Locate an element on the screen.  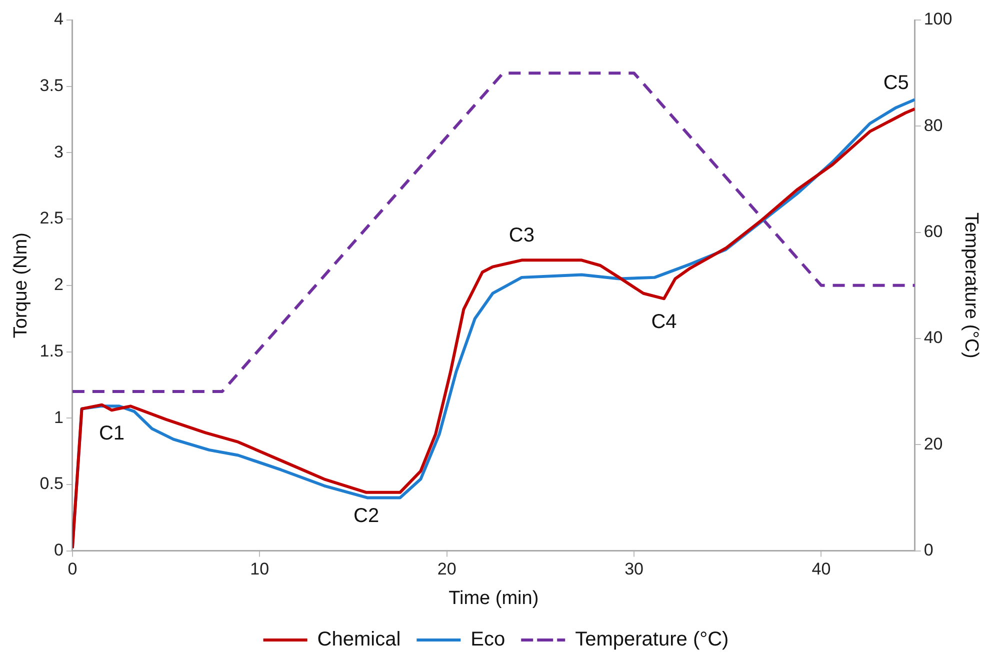
y2-tick-label: 80 is located at coordinates (933, 125).